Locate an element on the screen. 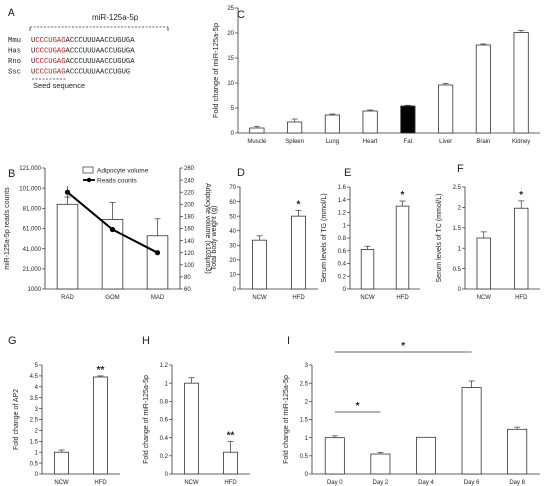  seq-tail: ACCCUUUAACCUGUG is located at coordinates (98, 73).